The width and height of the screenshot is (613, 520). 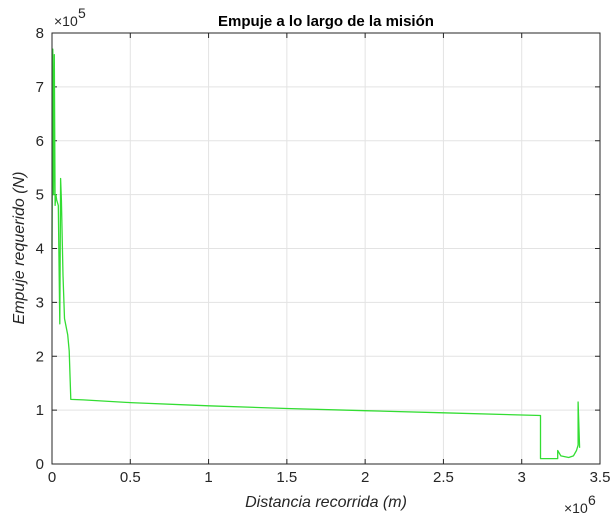 I want to click on y-tick-label: 8, so click(x=40, y=33).